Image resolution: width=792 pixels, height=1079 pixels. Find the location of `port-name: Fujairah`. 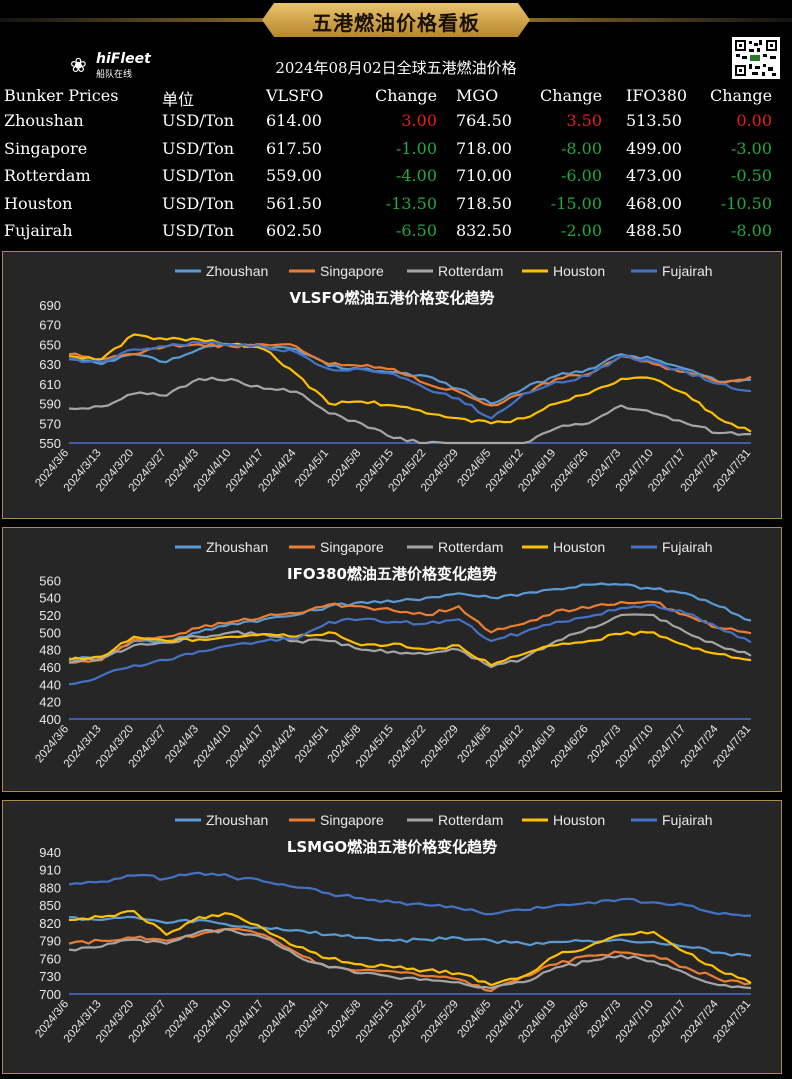

port-name: Fujairah is located at coordinates (38, 230).